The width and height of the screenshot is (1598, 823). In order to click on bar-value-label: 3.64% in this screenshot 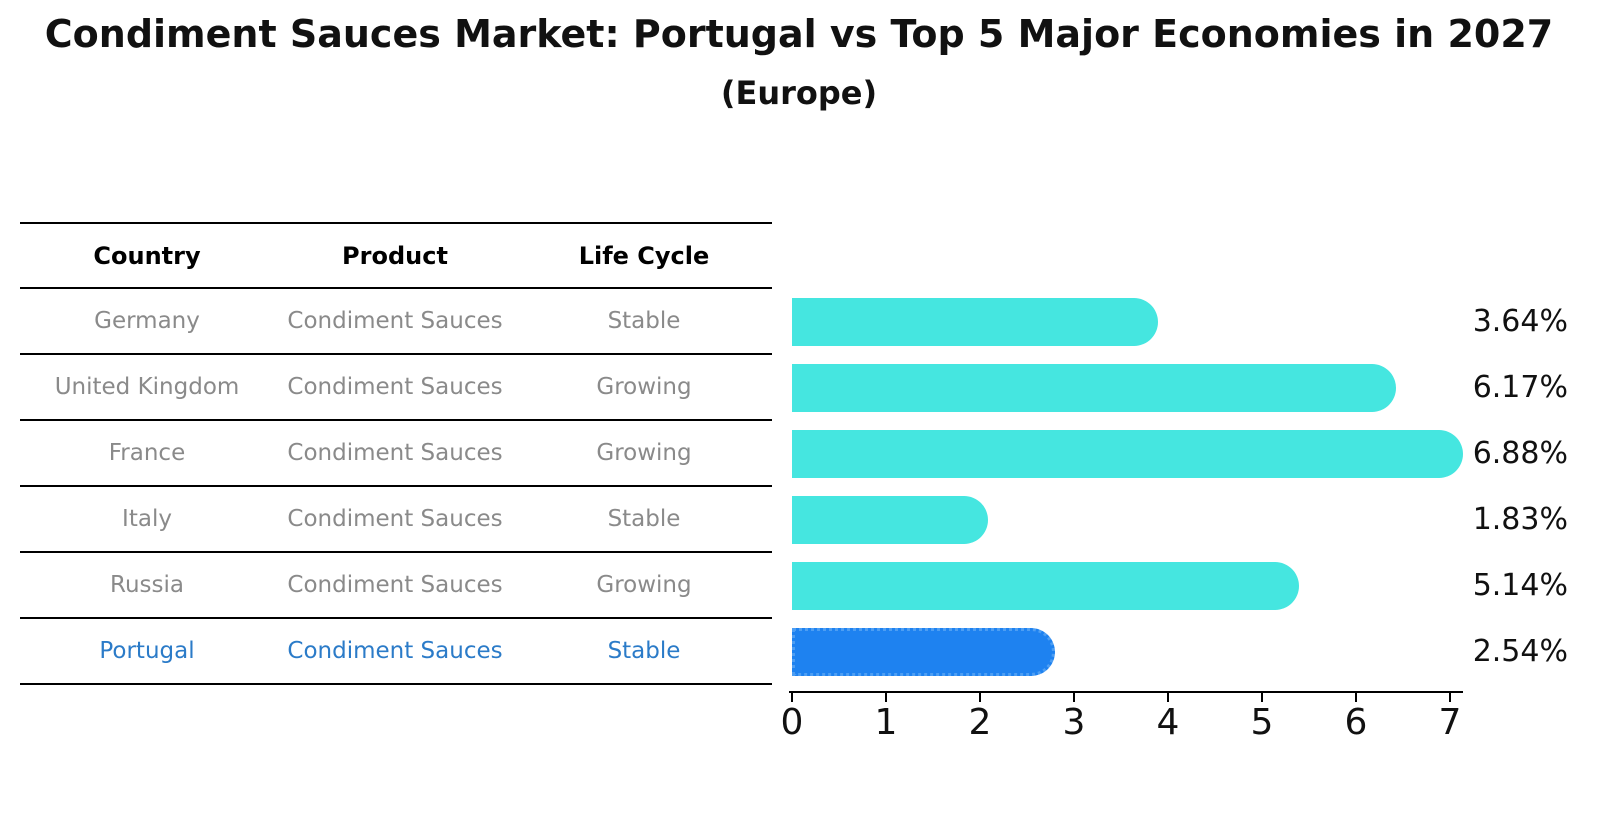, I will do `click(1520, 321)`.